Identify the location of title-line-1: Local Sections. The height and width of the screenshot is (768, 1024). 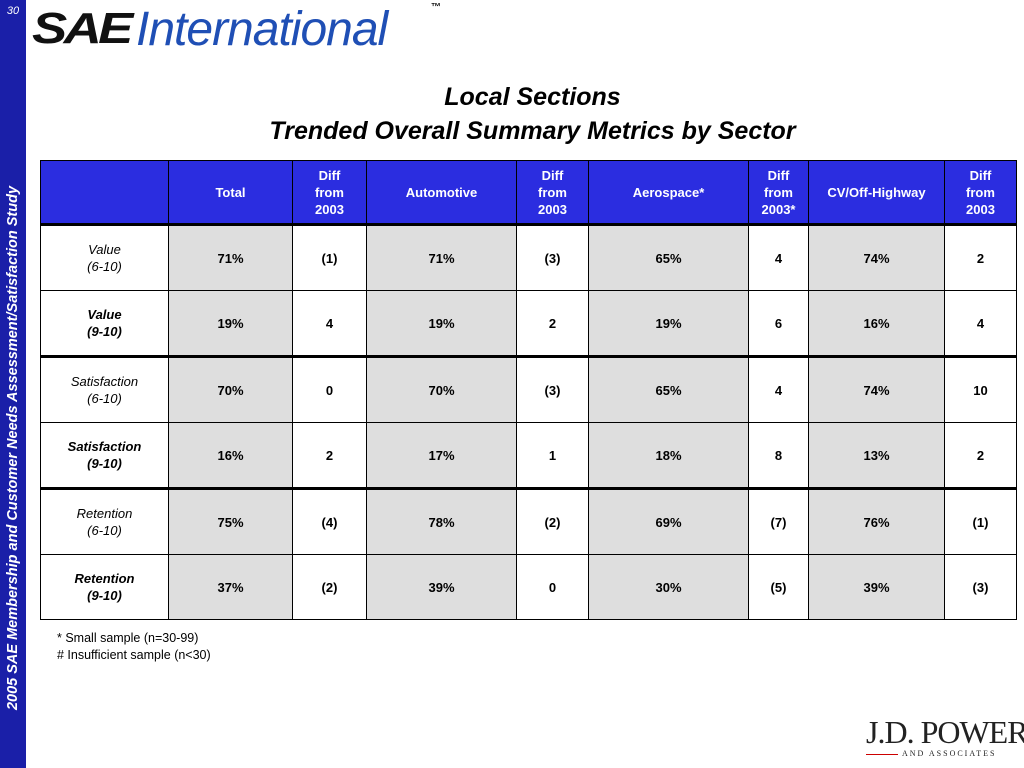
(532, 97).